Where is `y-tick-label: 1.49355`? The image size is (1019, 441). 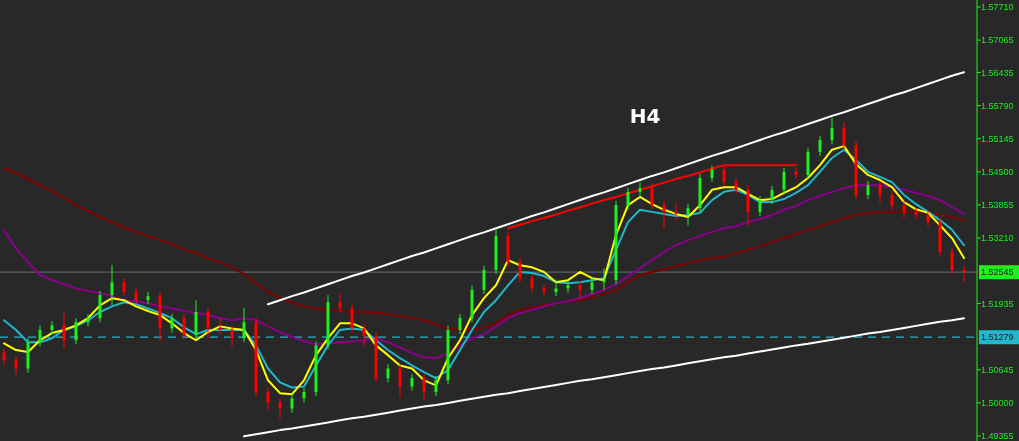 y-tick-label: 1.49355 is located at coordinates (997, 436).